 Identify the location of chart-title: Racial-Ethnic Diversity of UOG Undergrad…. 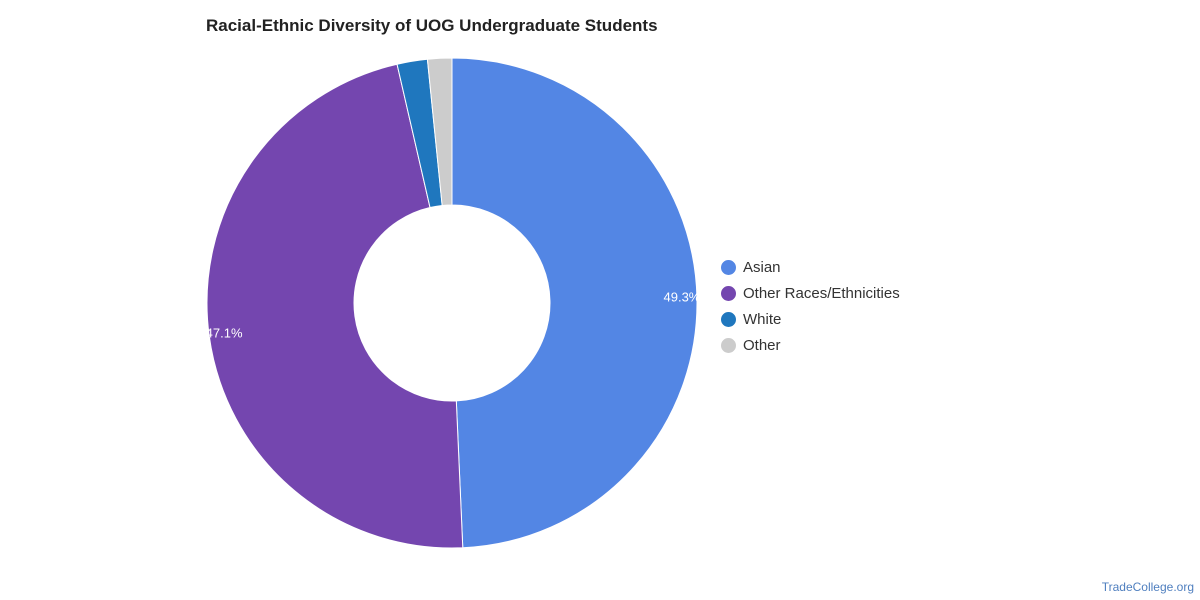
(432, 25).